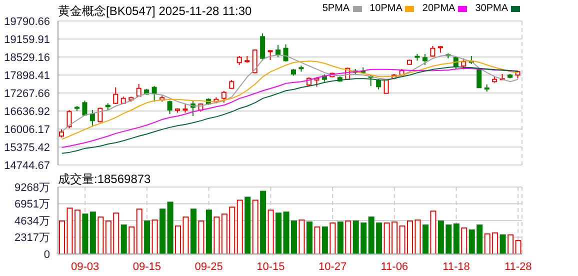  What do you see at coordinates (32, 221) in the screenshot?
I see `y-tick-label: 4634万` at bounding box center [32, 221].